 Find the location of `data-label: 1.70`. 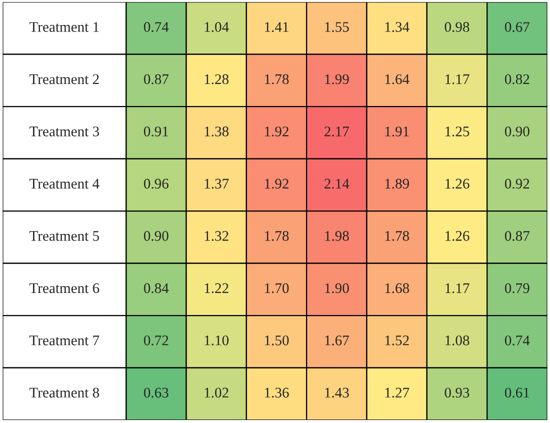

data-label: 1.70 is located at coordinates (277, 288).